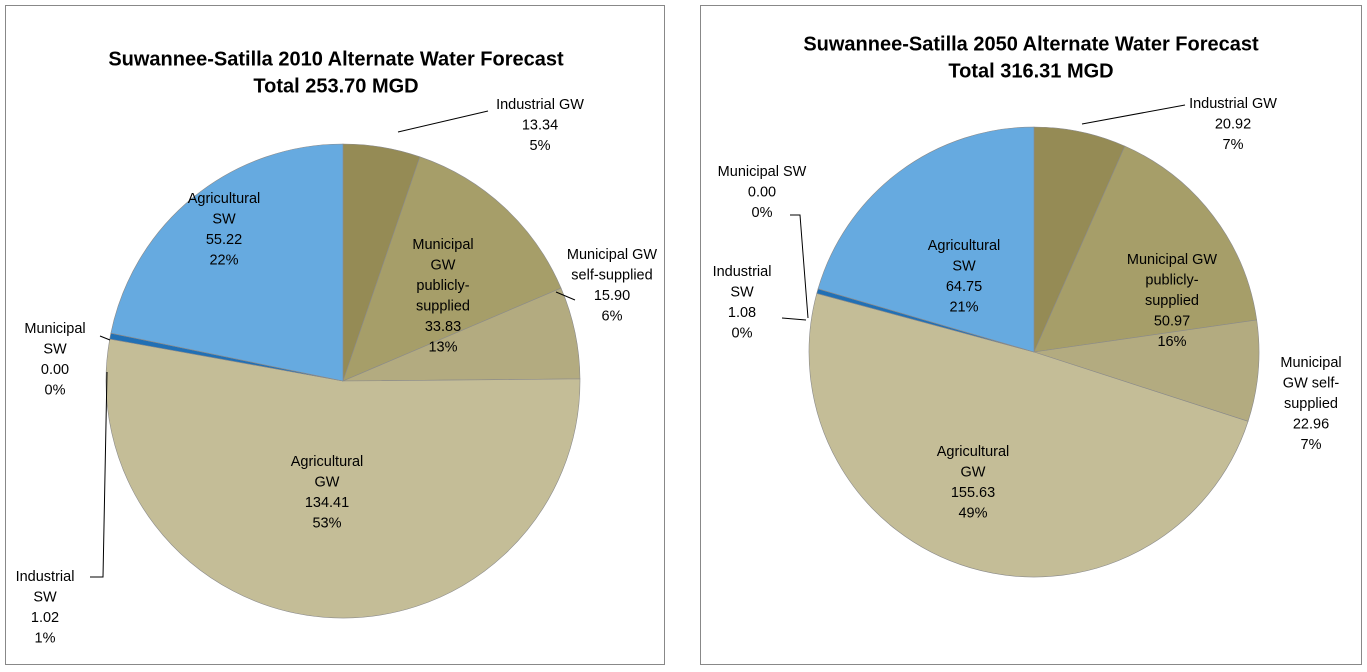  What do you see at coordinates (45, 638) in the screenshot?
I see `percent-label: 1%` at bounding box center [45, 638].